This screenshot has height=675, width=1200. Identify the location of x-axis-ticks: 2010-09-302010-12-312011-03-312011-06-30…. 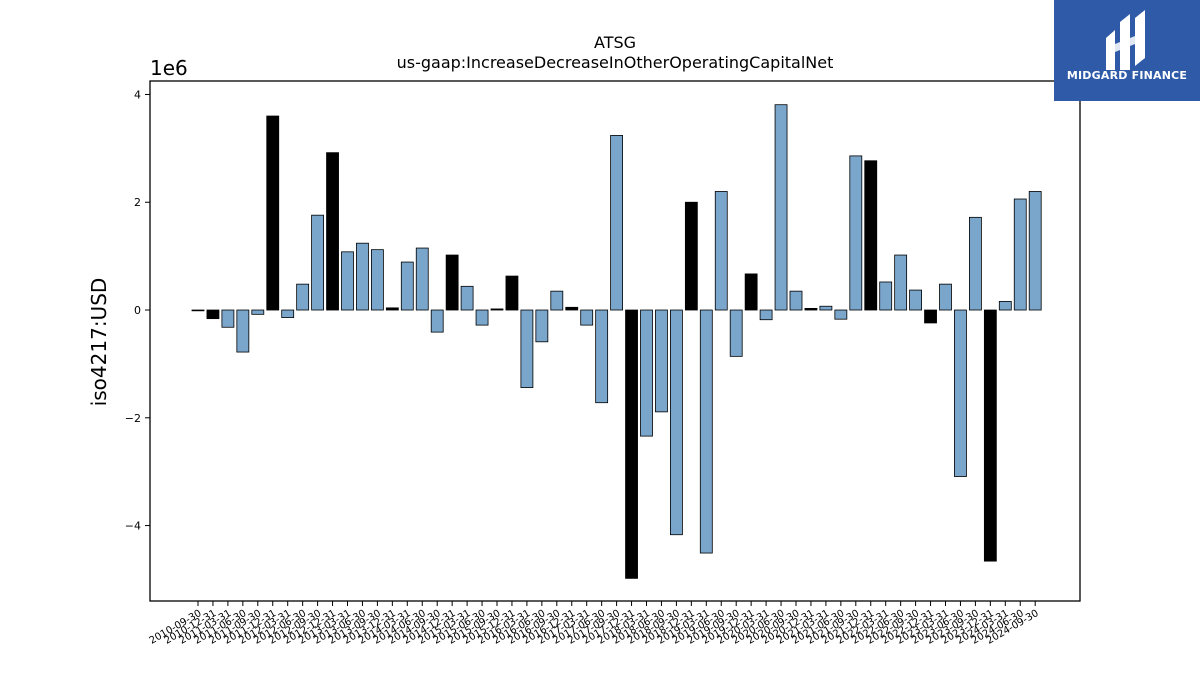
(594, 624).